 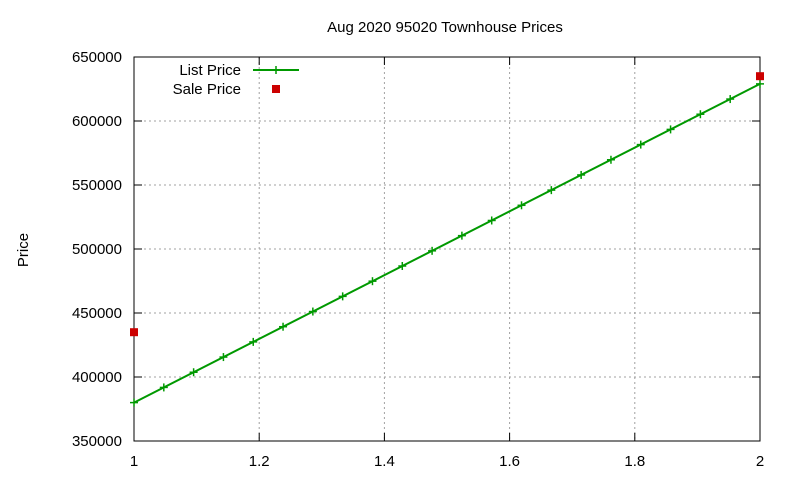 I want to click on legend-label: Sale Price, so click(x=207, y=89).